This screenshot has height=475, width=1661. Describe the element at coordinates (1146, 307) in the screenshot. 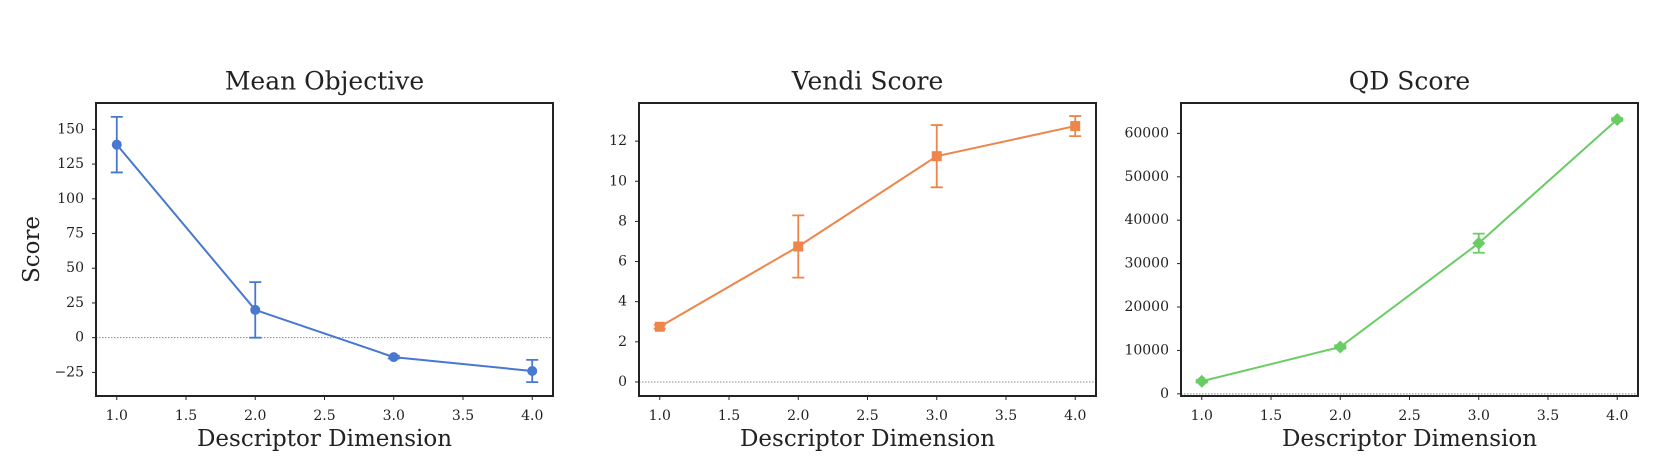

I see `y-tick-label: 20000` at that location.